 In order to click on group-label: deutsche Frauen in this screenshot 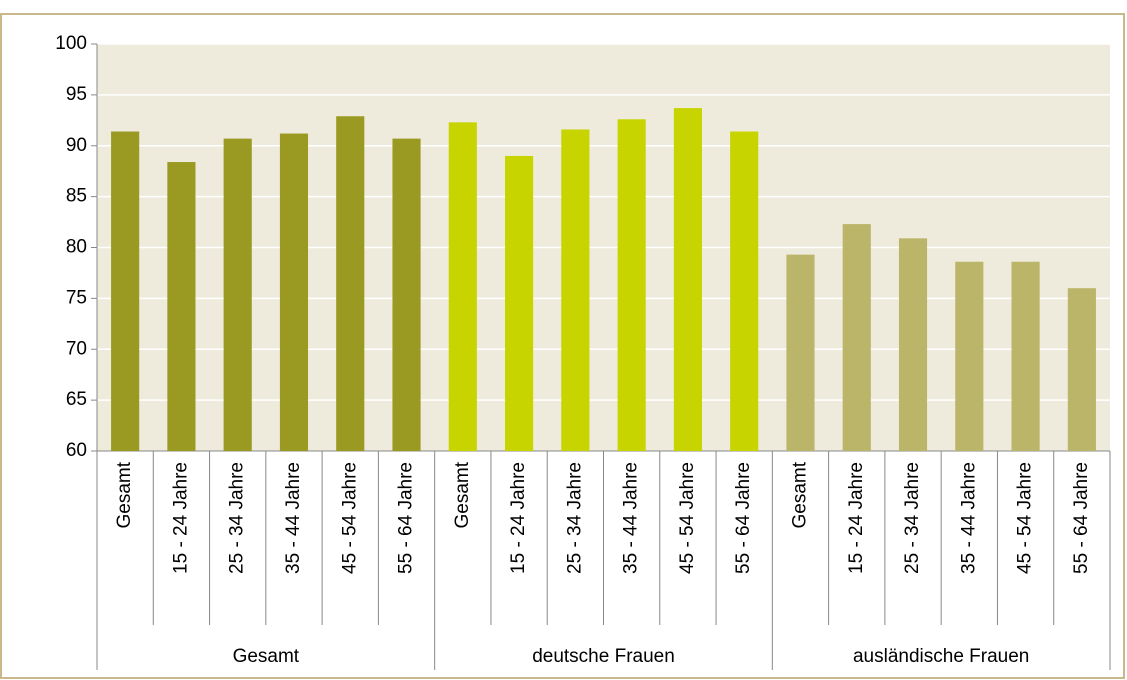, I will do `click(603, 656)`.